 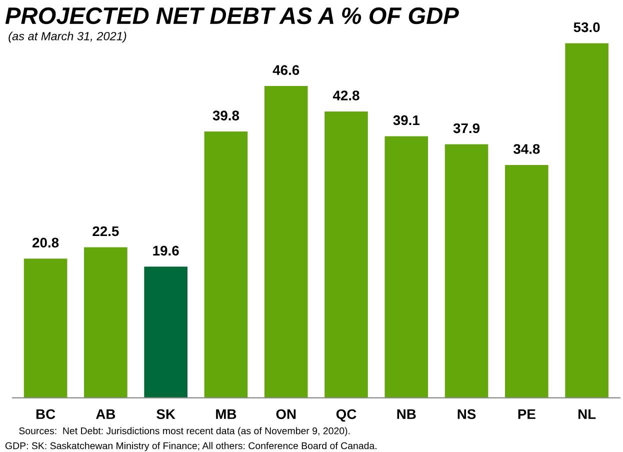 I want to click on x-tick-label: SK, so click(x=166, y=414).